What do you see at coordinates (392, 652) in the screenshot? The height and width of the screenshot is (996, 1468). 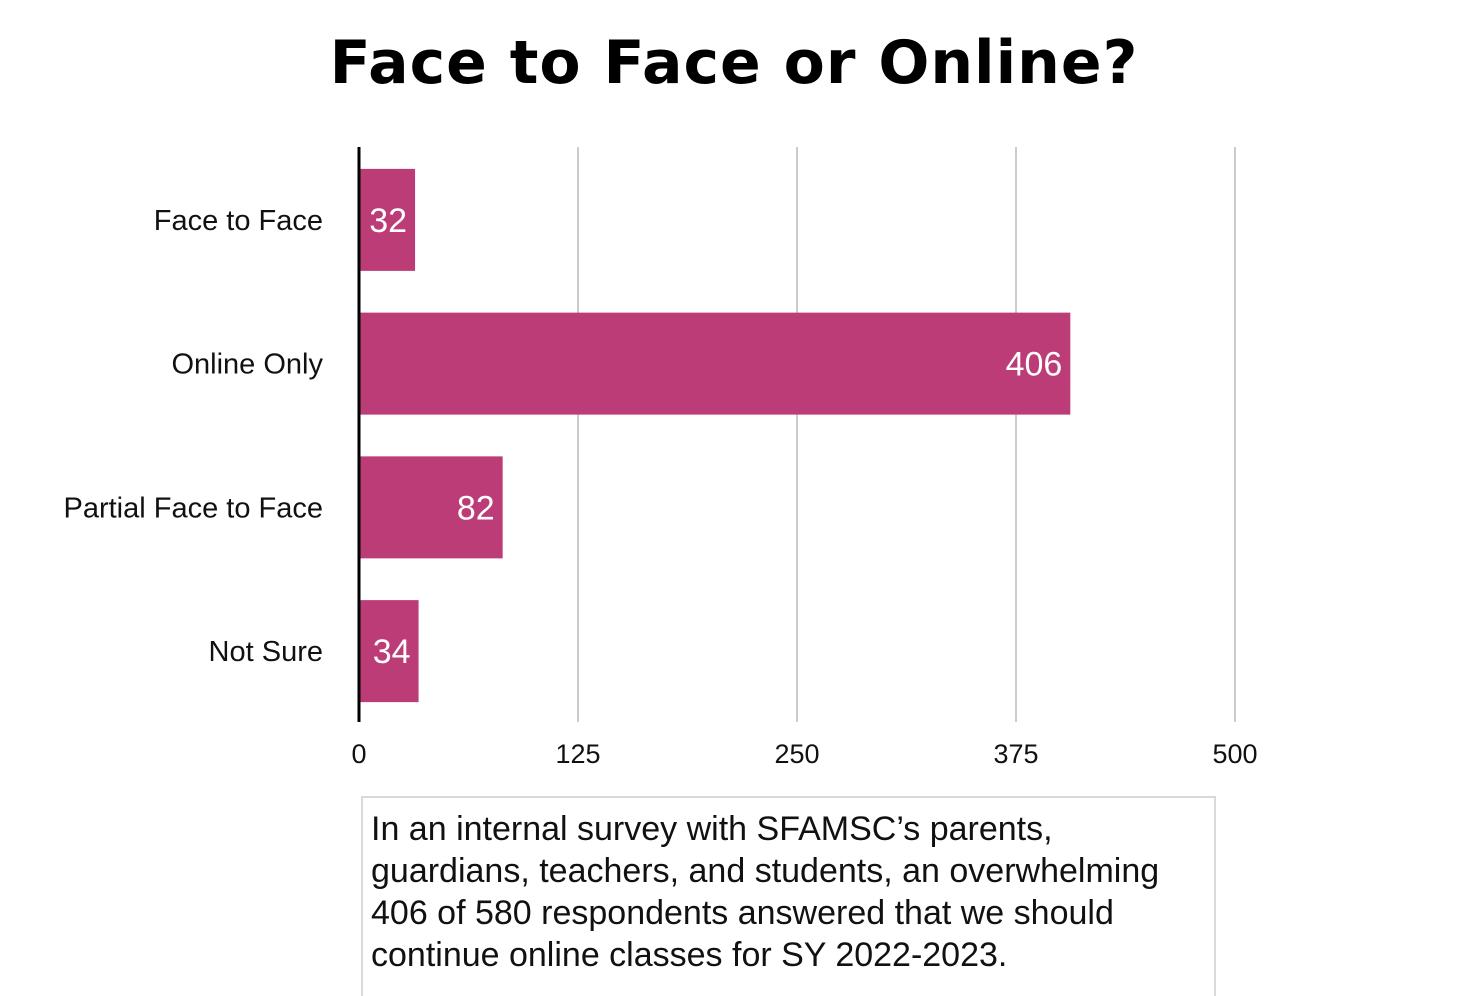 I see `data-label-not-sure: 34` at bounding box center [392, 652].